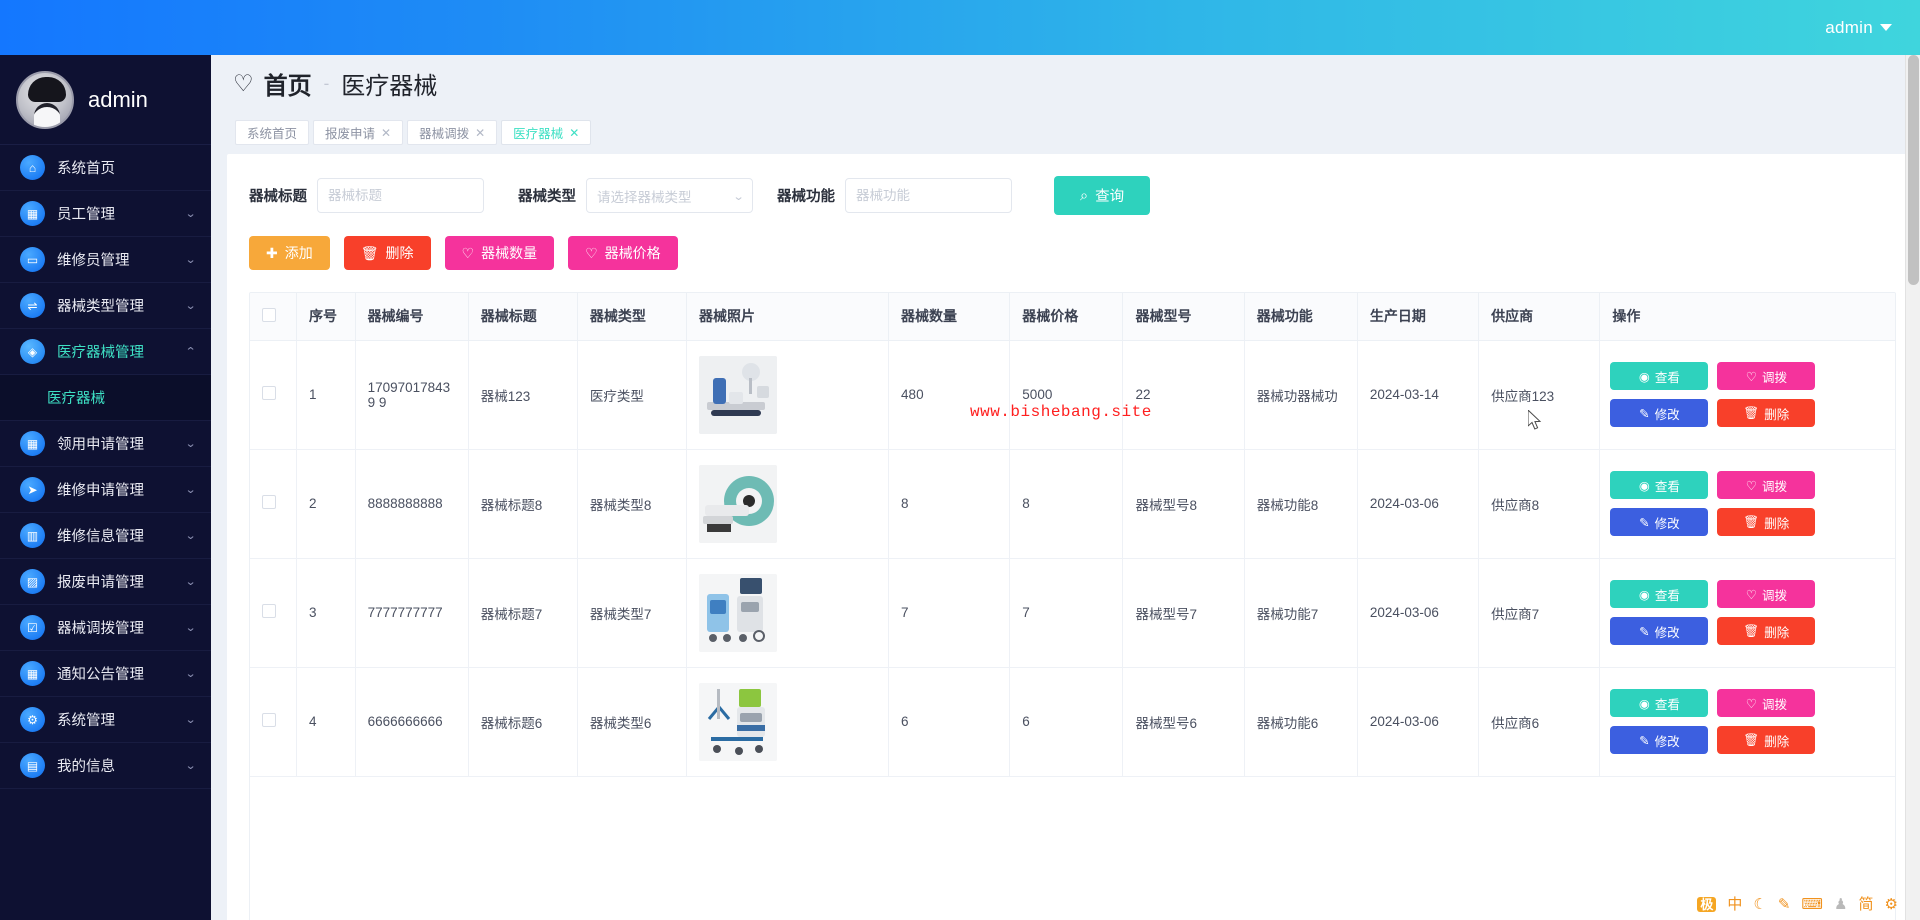  Describe the element at coordinates (1797, 904) in the screenshot. I see `ime-toolbar: 极 中 ☾ ✎ ⌨ ♟ 简 ⚙` at that location.